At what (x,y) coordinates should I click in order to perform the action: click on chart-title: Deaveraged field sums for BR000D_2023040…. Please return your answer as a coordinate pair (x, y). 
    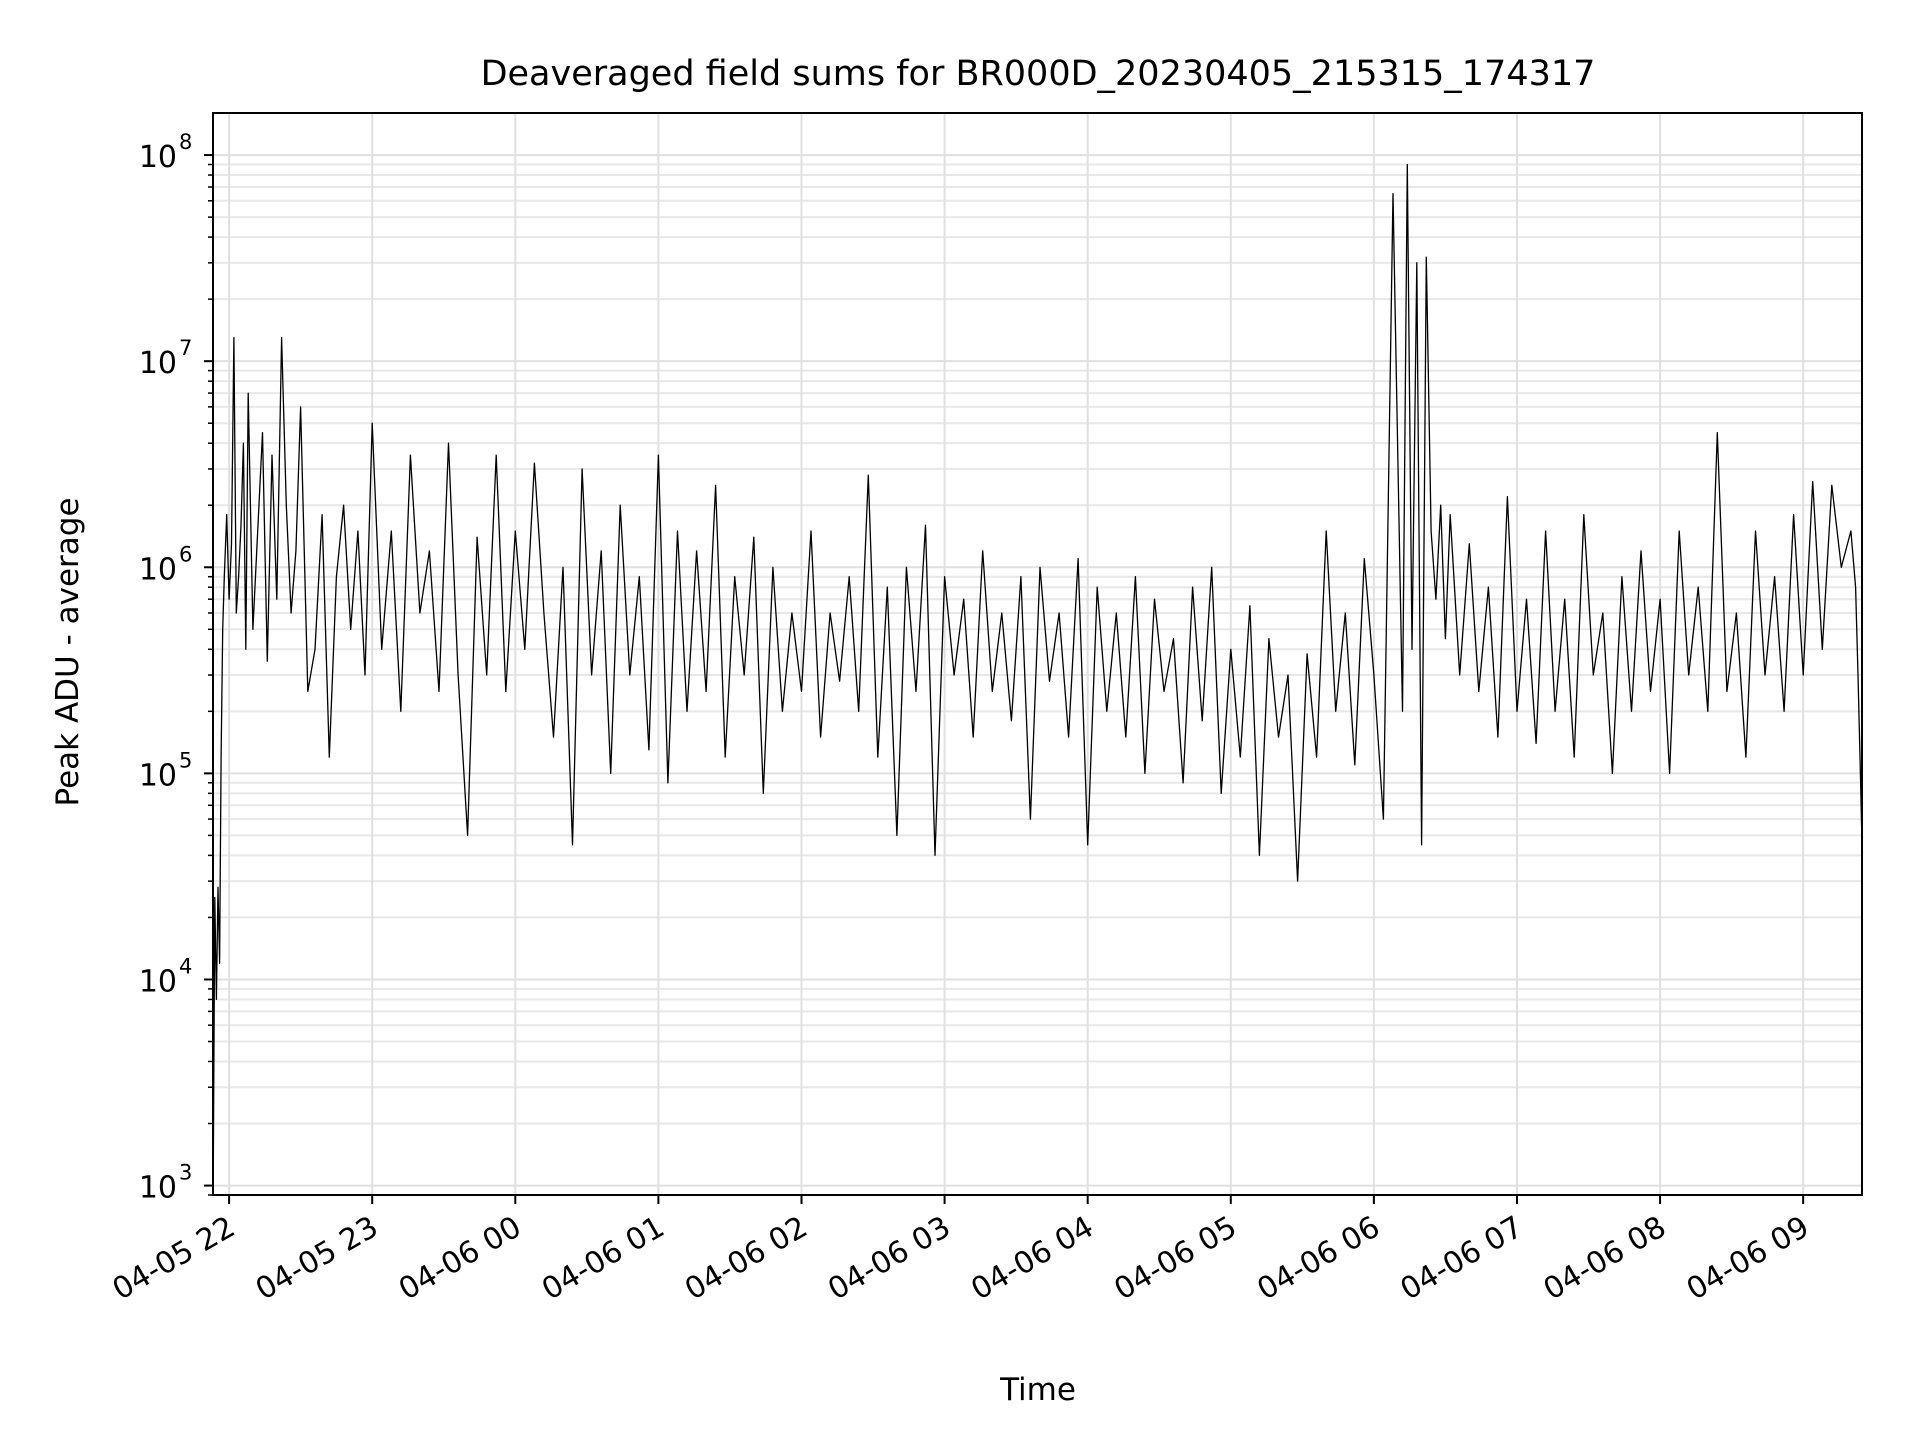
    Looking at the image, I should click on (1038, 74).